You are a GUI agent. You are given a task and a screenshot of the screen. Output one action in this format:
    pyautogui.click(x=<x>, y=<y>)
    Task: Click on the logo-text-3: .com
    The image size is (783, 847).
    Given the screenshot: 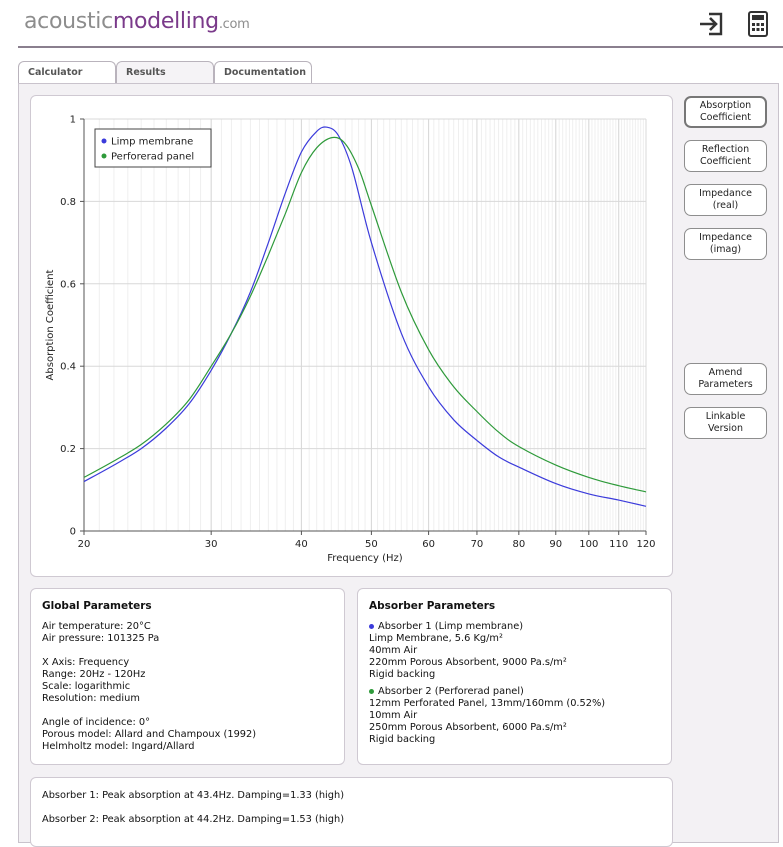 What is the action you would take?
    pyautogui.click(x=234, y=24)
    